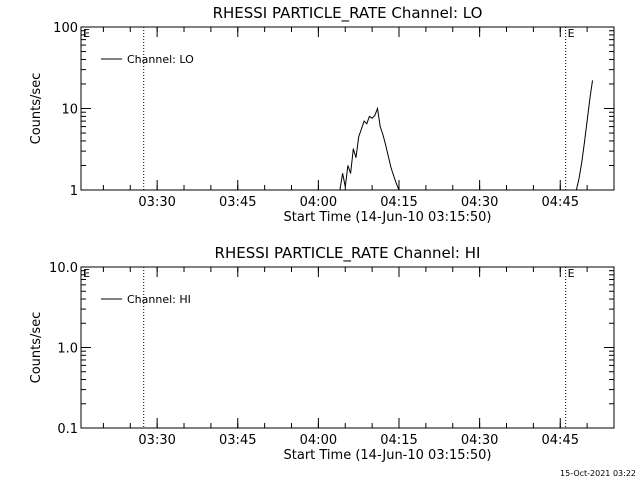 The image size is (640, 480). Describe the element at coordinates (67, 429) in the screenshot. I see `y-tick-label: 0.1` at that location.